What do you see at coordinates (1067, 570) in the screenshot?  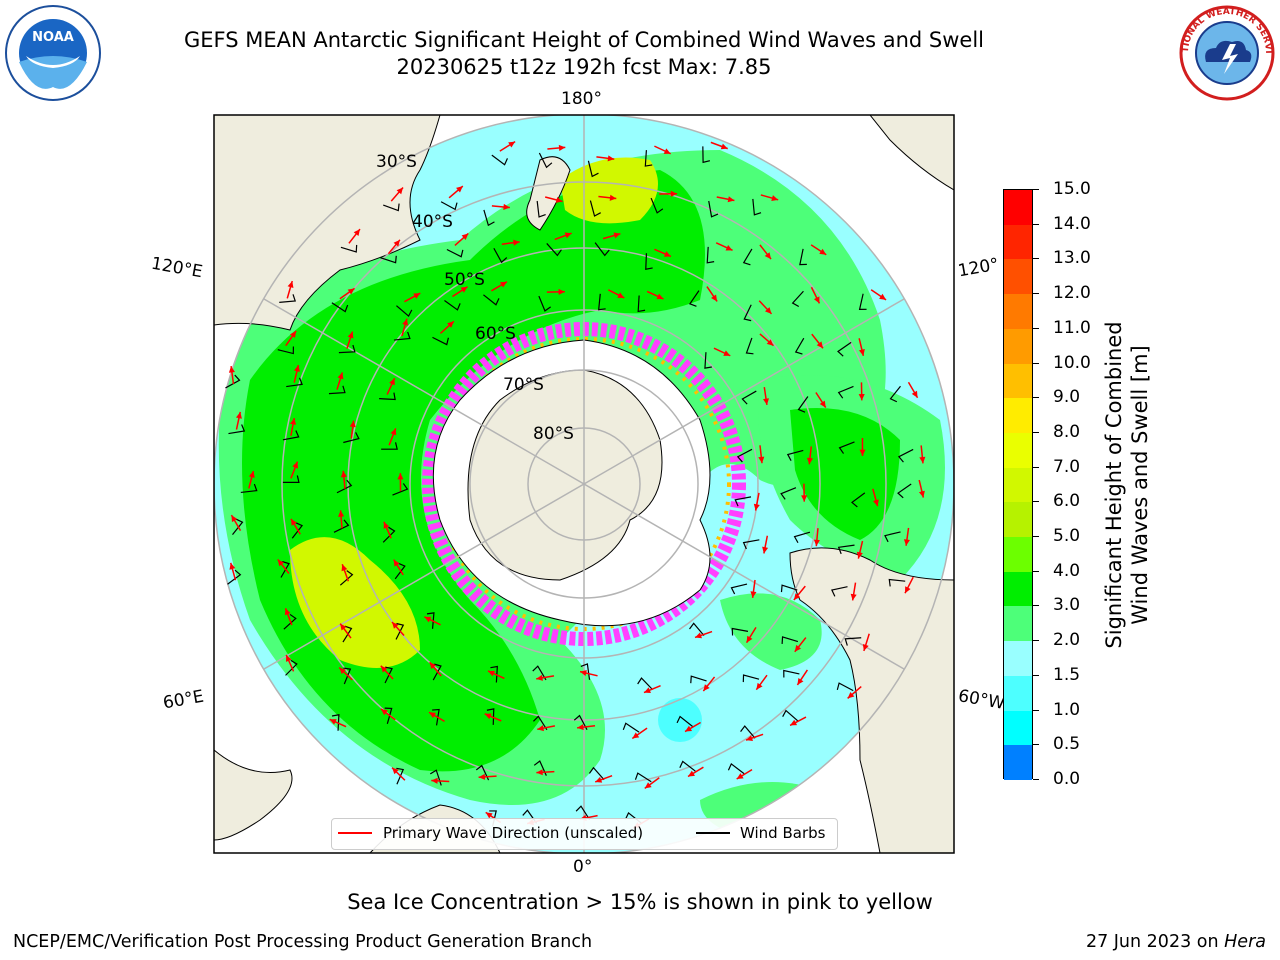 I see `colorbar-tick-label: 4.0` at bounding box center [1067, 570].